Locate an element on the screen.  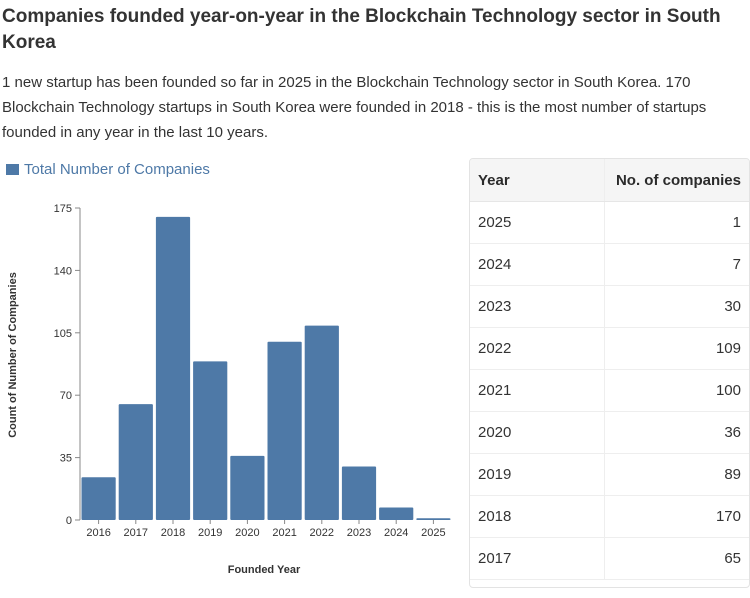
x-tick-label: 2022 is located at coordinates (322, 533).